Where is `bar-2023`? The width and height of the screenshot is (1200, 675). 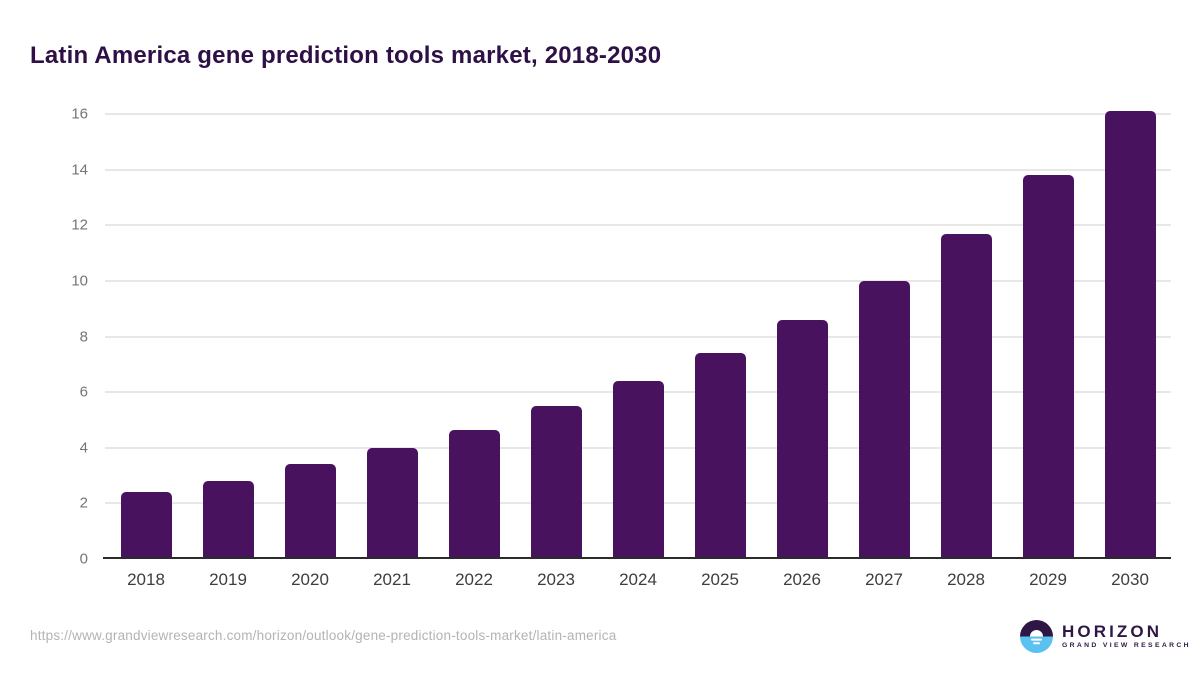 bar-2023 is located at coordinates (556, 482).